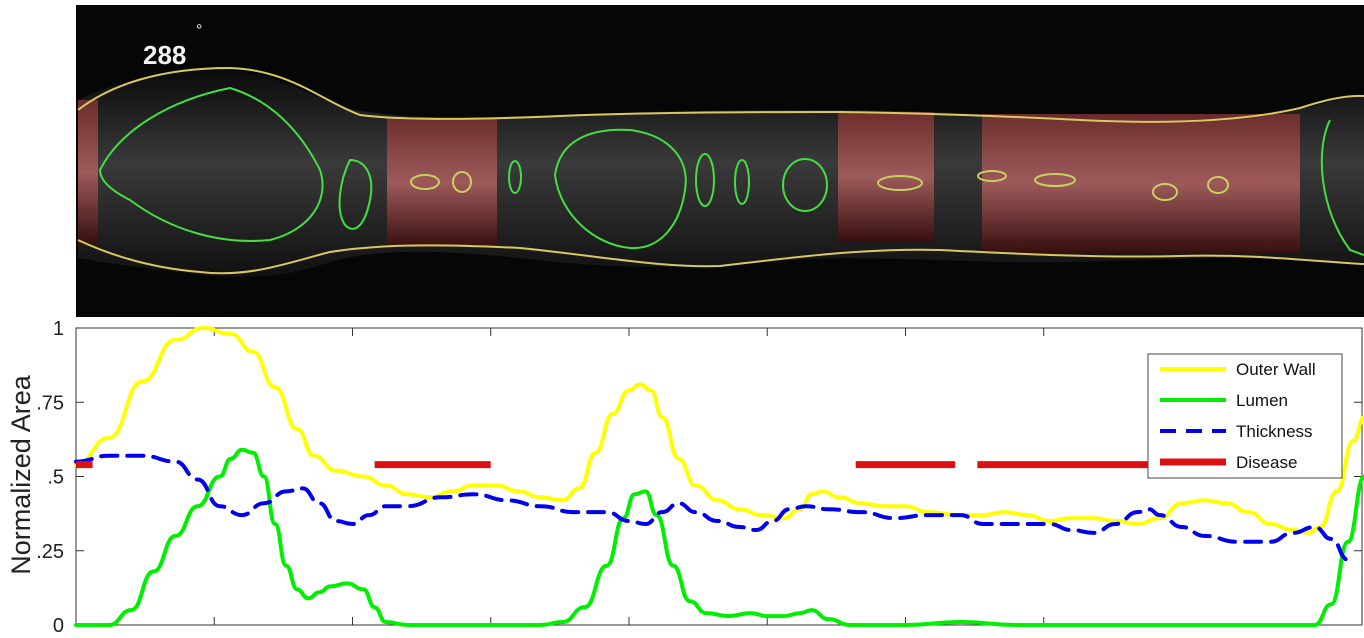 Image resolution: width=1364 pixels, height=638 pixels. Describe the element at coordinates (199, 30) in the screenshot. I see `rotation-angle-unit: °` at that location.